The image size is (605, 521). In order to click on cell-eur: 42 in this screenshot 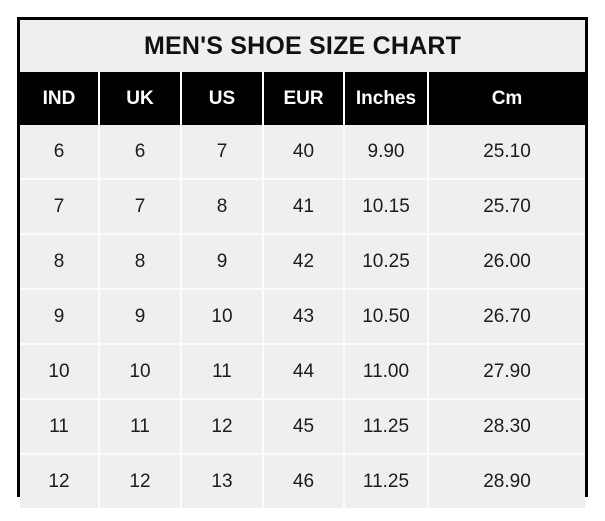, I will do `click(304, 262)`.